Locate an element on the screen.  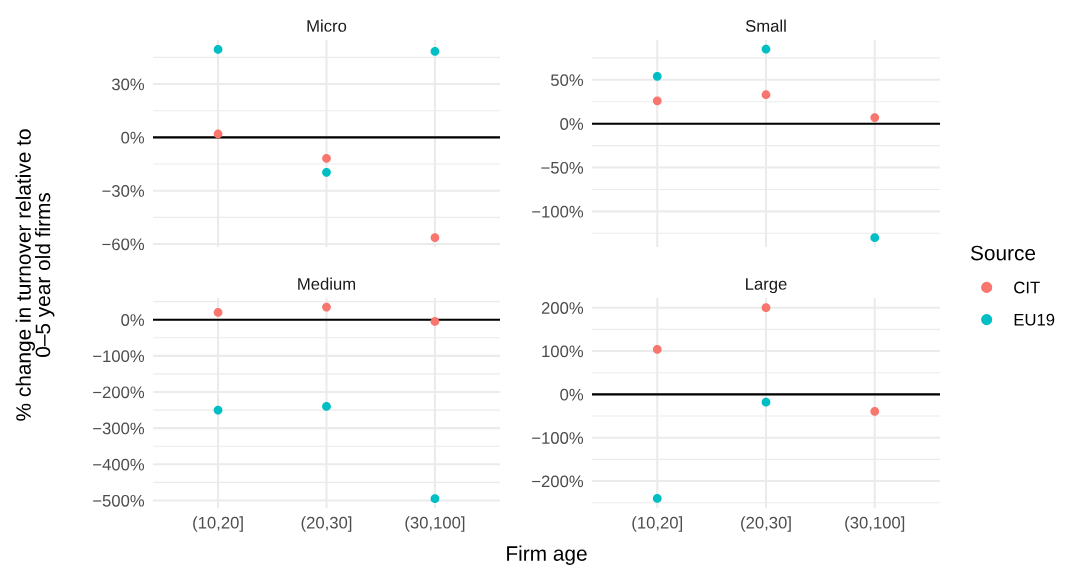
chart-title: Medium is located at coordinates (327, 283).